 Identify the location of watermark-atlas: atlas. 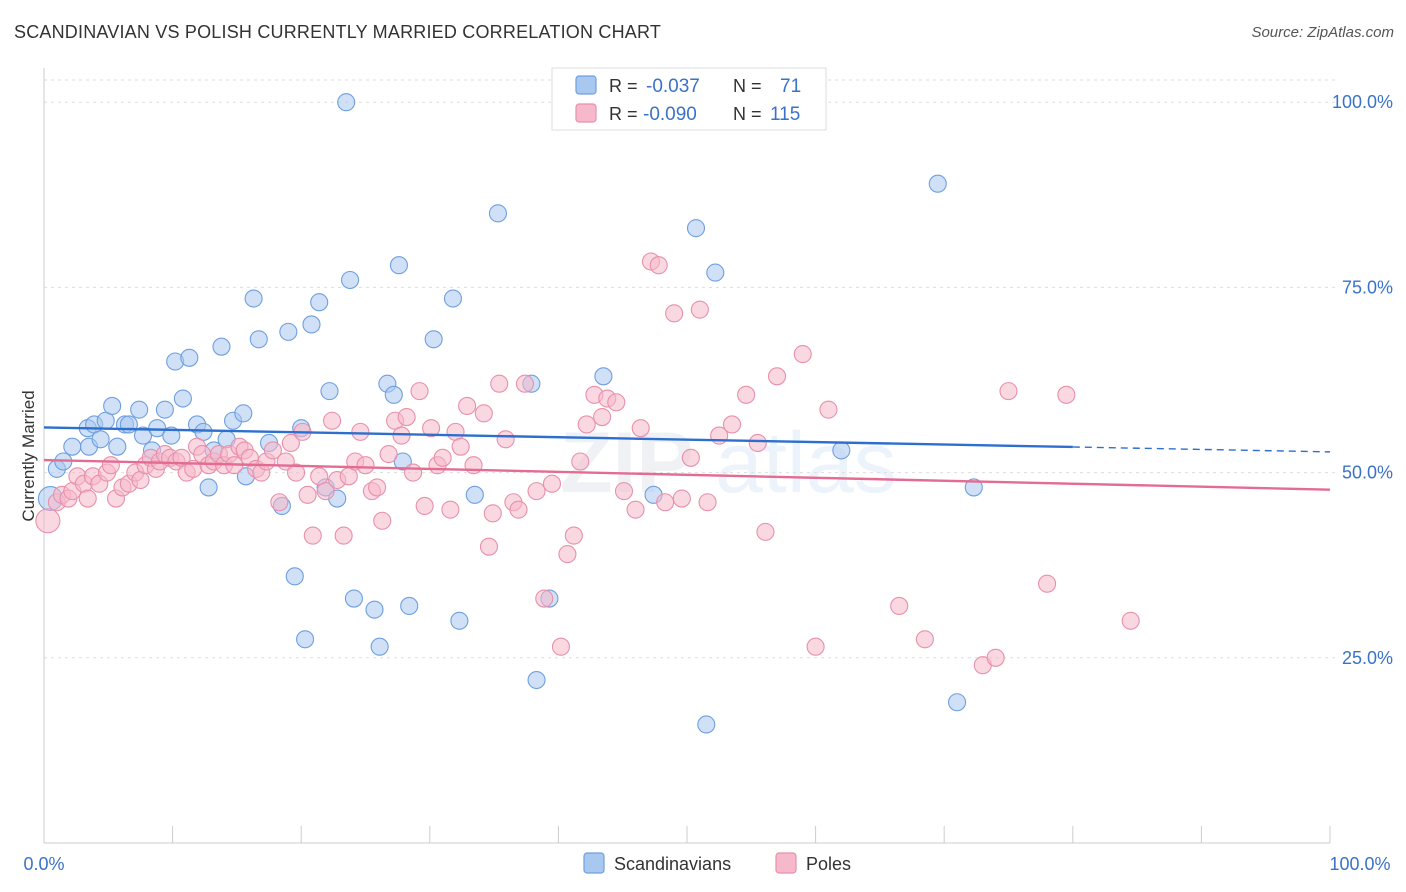
(806, 463).